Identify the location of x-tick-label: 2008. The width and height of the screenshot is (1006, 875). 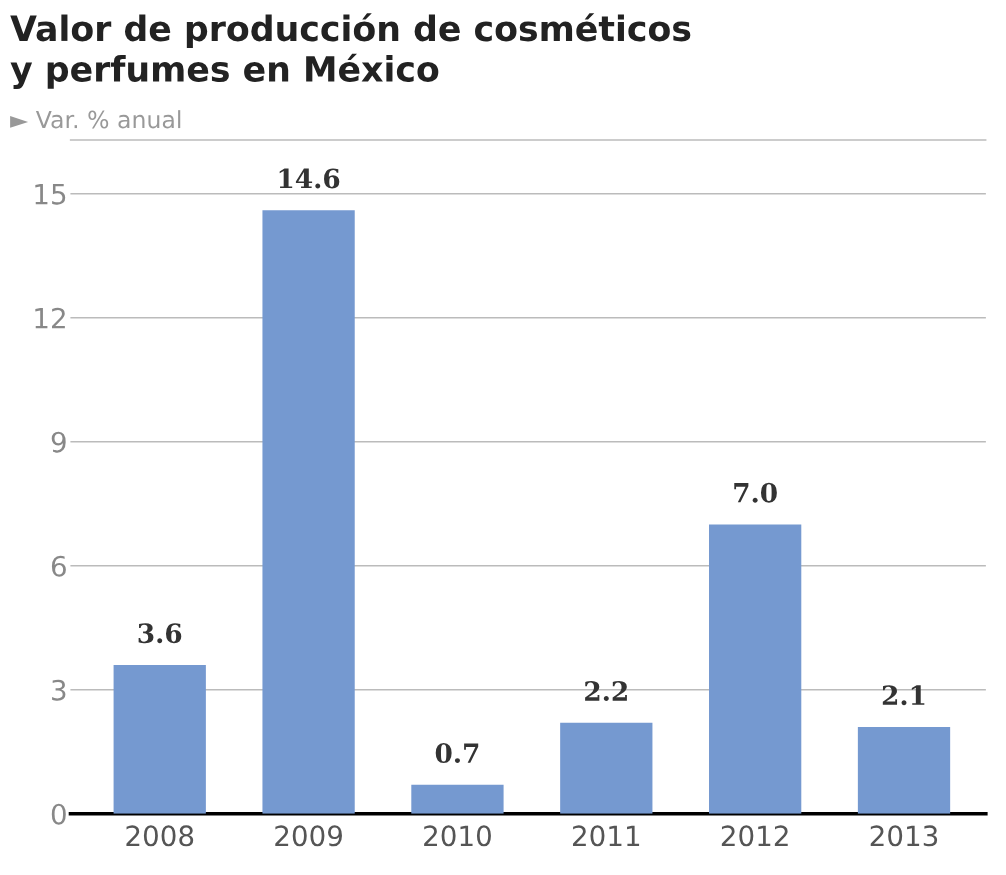
(160, 836).